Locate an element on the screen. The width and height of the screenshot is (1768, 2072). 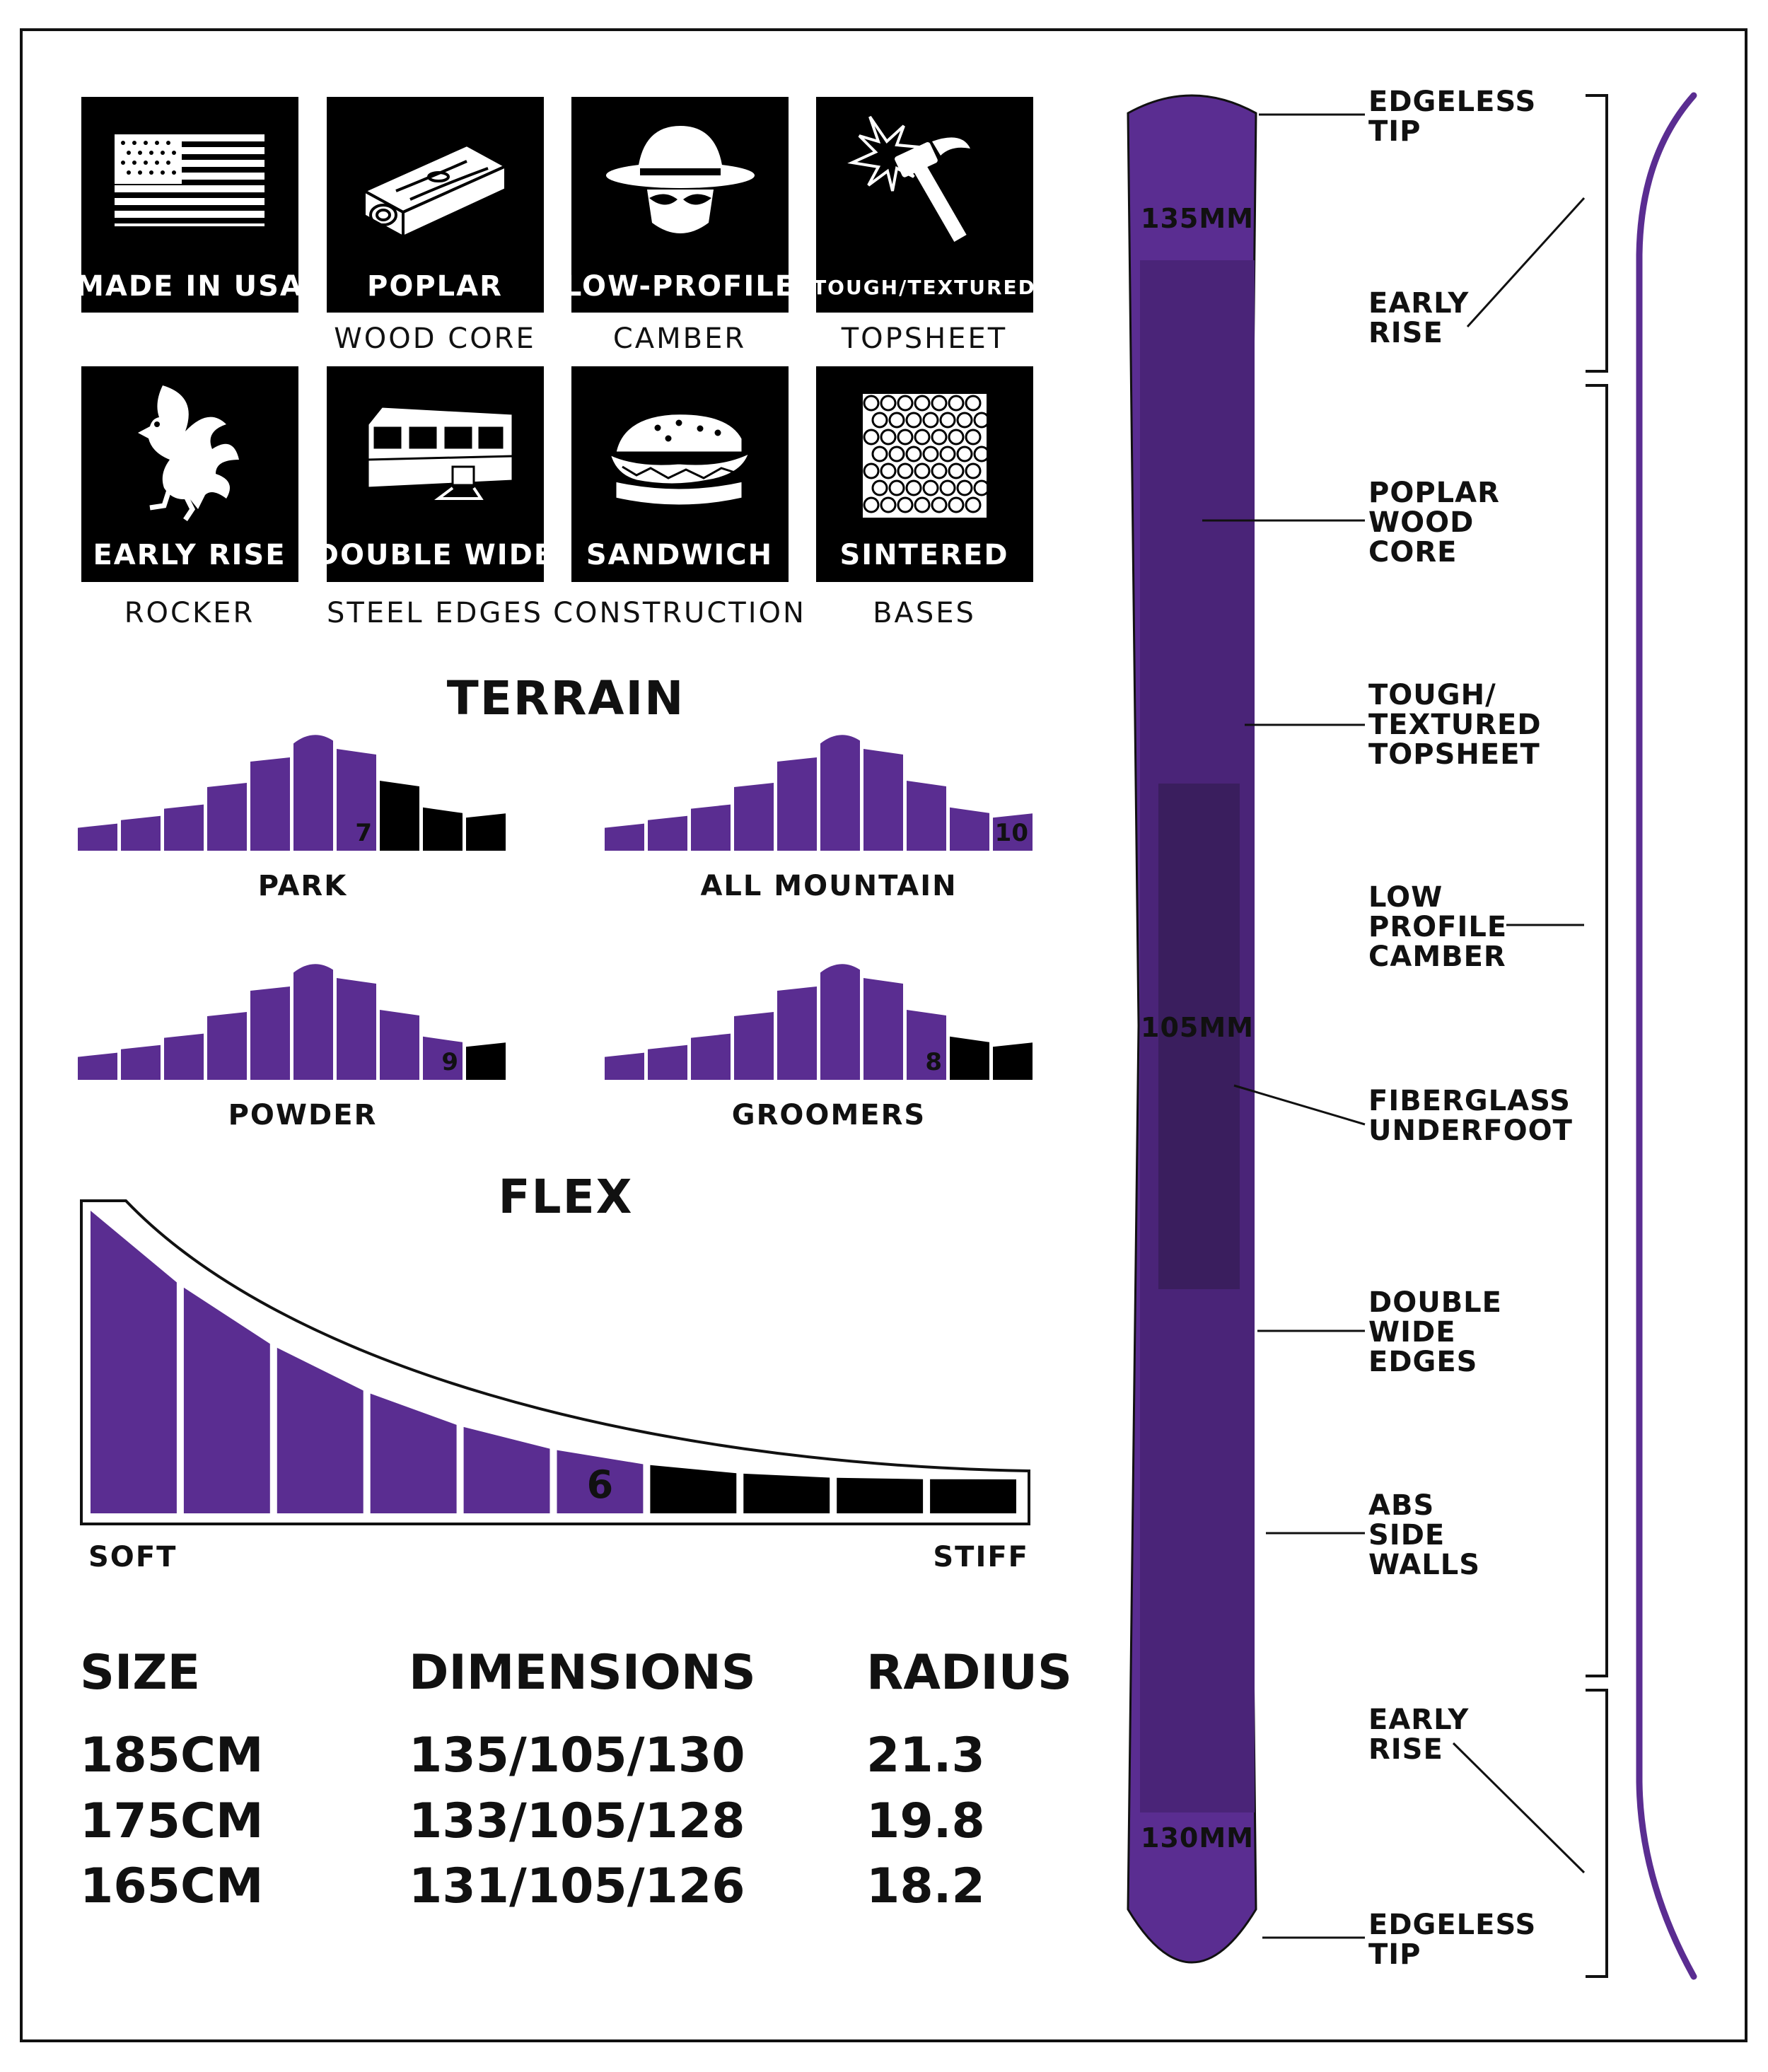
specs-cell: 165CM is located at coordinates (172, 1886).